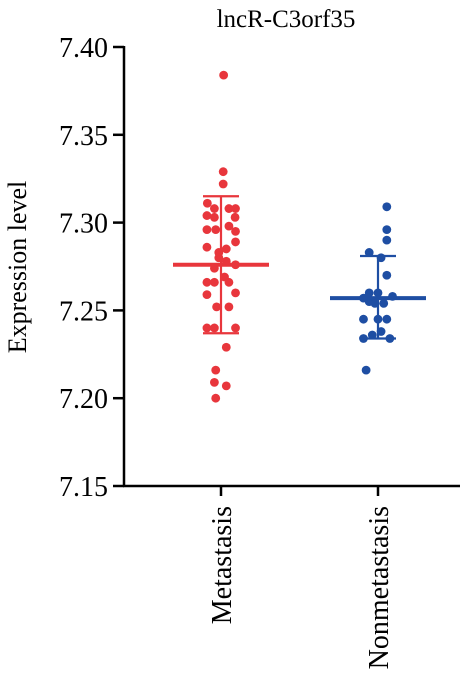  What do you see at coordinates (83, 48) in the screenshot?
I see `y-tick-label: 7.40` at bounding box center [83, 48].